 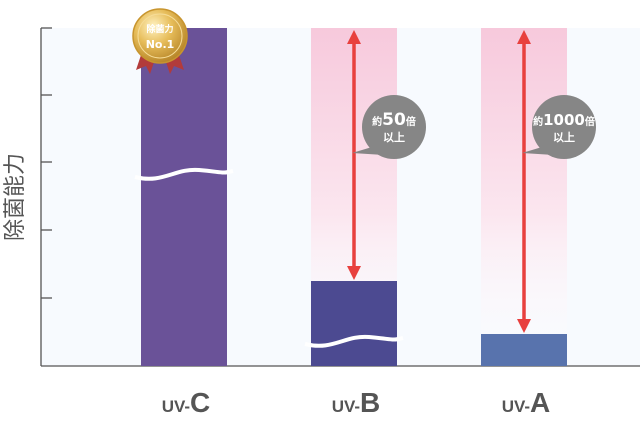 I want to click on callout-line1: 約1000倍, so click(x=564, y=120).